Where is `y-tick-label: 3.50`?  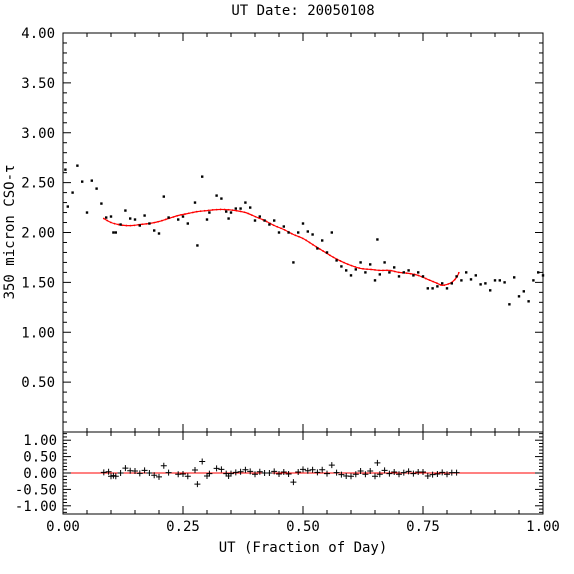 y-tick-label: 3.50 is located at coordinates (38, 84).